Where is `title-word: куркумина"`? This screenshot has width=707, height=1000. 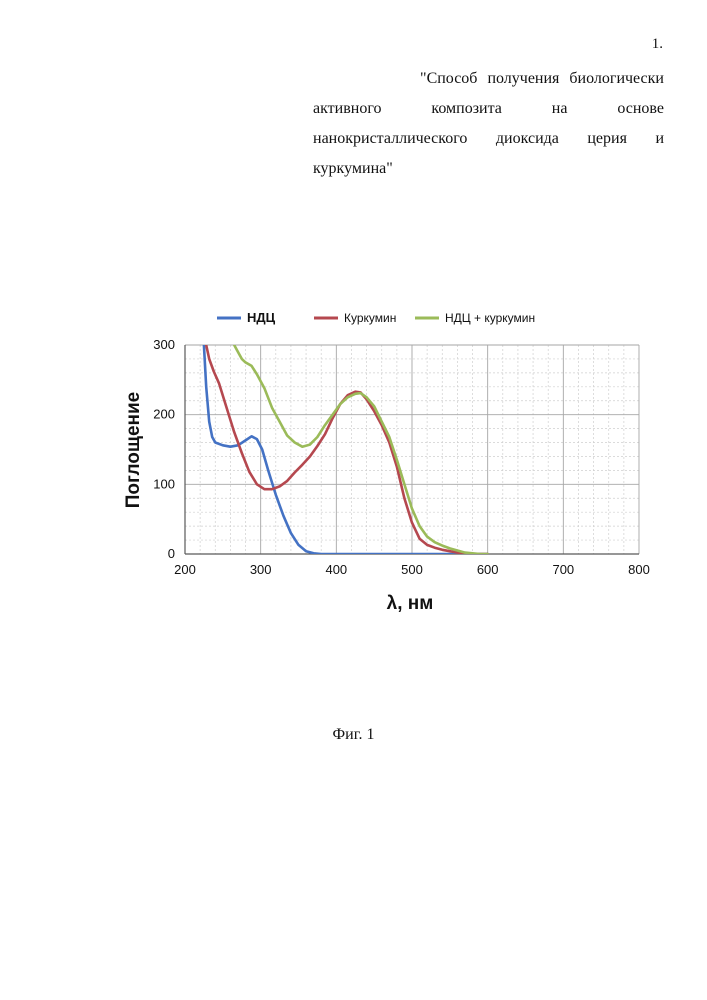 title-word: куркумина" is located at coordinates (353, 169).